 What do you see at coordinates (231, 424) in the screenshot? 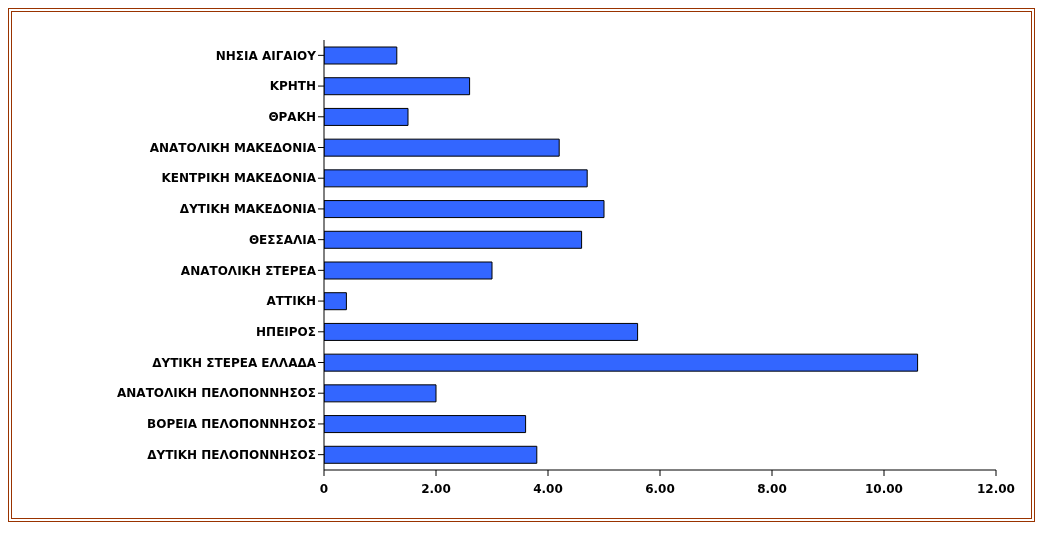
I see `y-tick-label: ΒΟΡΕΙΑ ΠΕΛΟΠΟΝΝΗΣΟΣ` at bounding box center [231, 424].